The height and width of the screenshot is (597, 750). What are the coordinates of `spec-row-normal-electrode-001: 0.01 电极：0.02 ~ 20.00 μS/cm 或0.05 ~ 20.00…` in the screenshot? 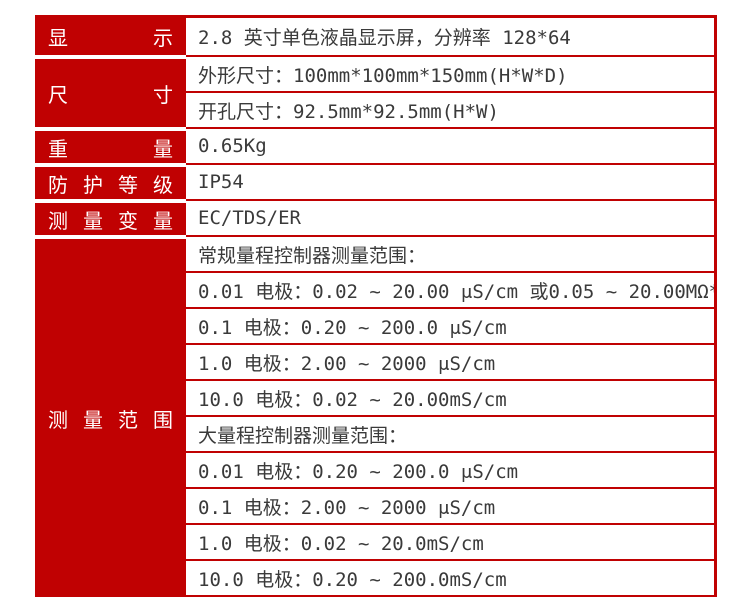 It's located at (450, 291).